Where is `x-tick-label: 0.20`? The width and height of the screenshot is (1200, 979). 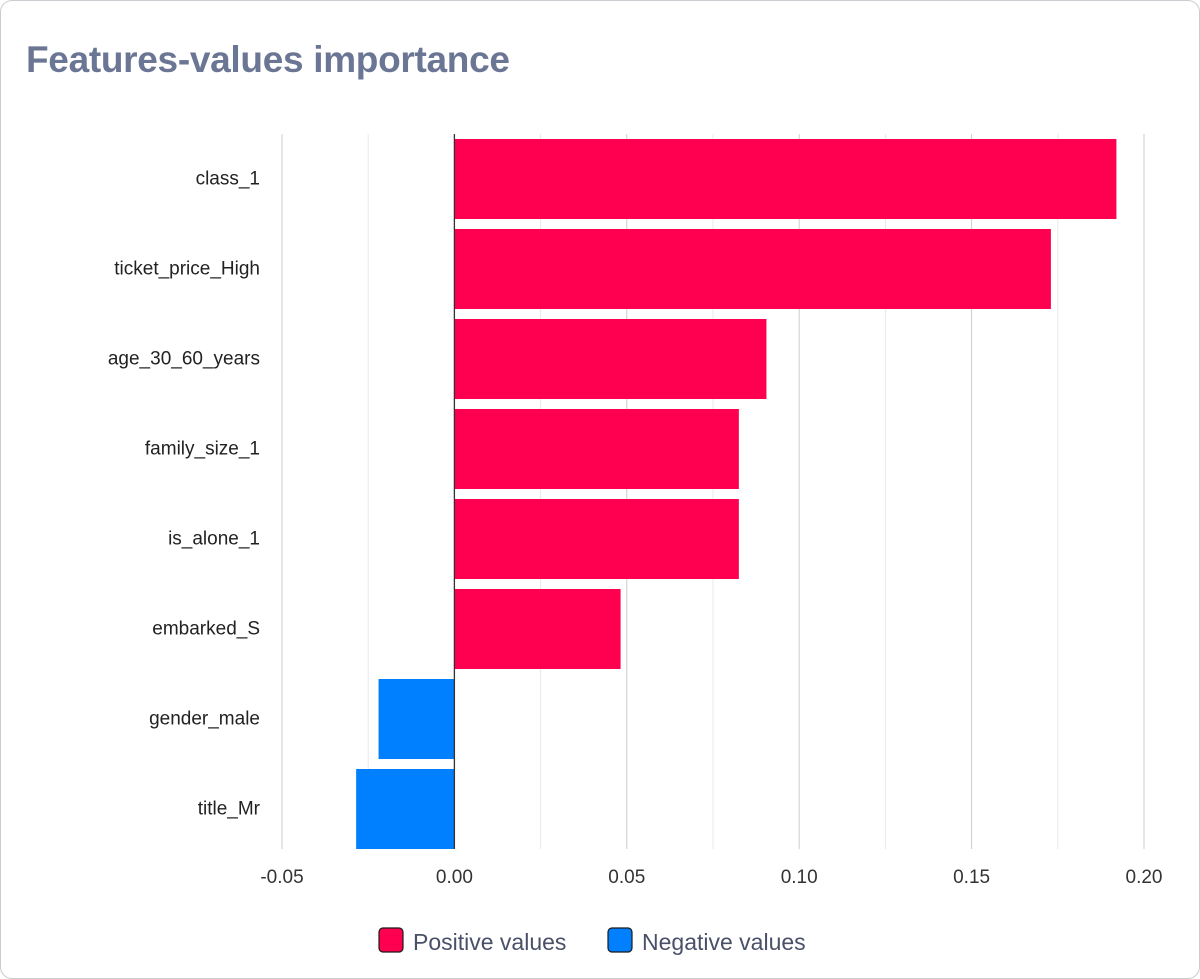
x-tick-label: 0.20 is located at coordinates (1144, 877).